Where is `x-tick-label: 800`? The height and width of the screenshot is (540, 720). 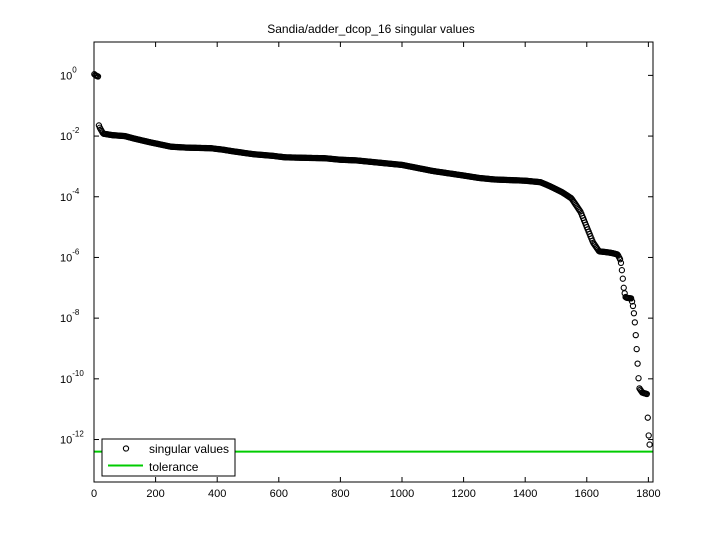
x-tick-label: 800 is located at coordinates (340, 494).